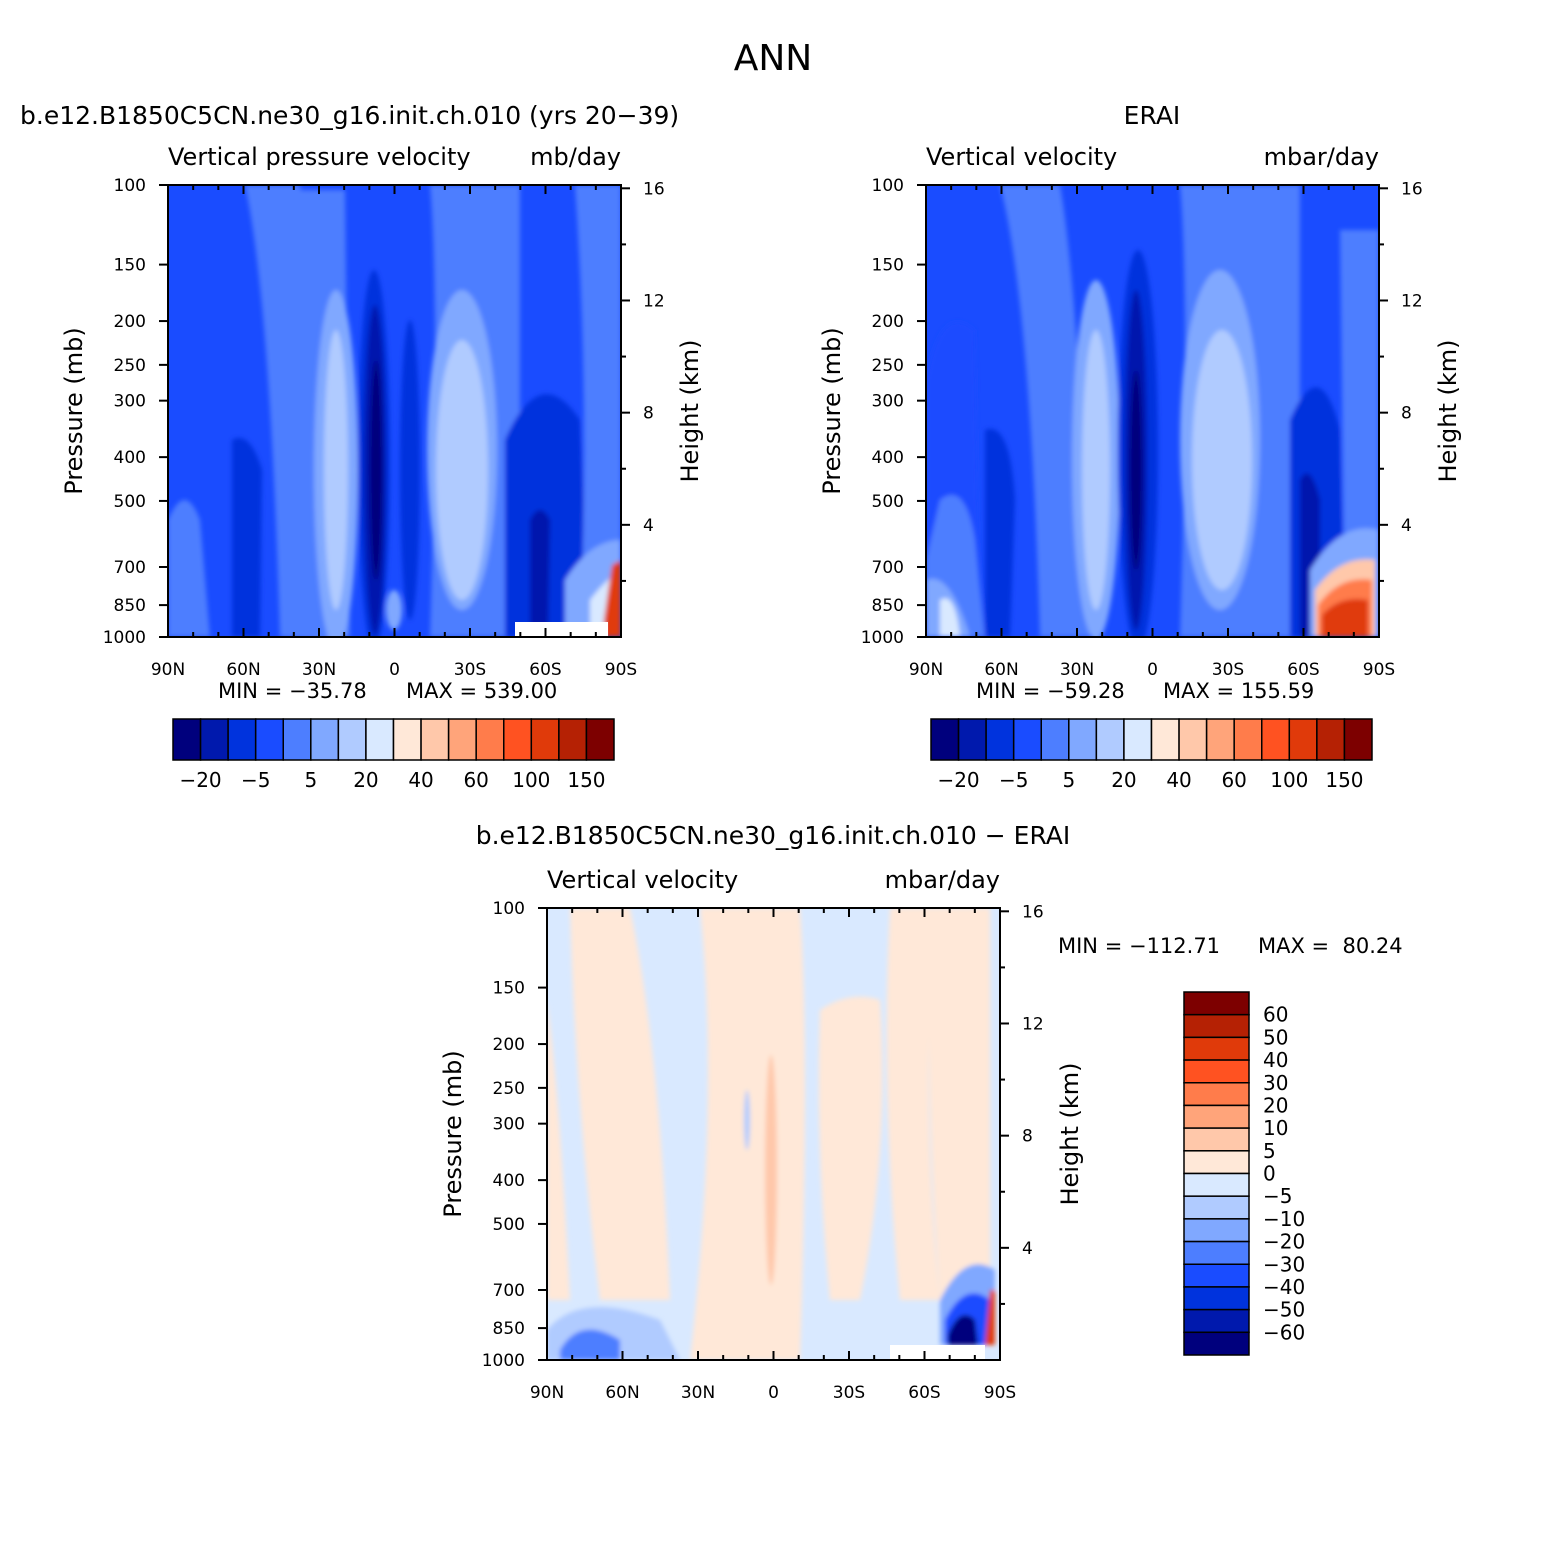  Describe the element at coordinates (74, 410) in the screenshot. I see `panel-model-ylabel: Pressure (mb)` at that location.